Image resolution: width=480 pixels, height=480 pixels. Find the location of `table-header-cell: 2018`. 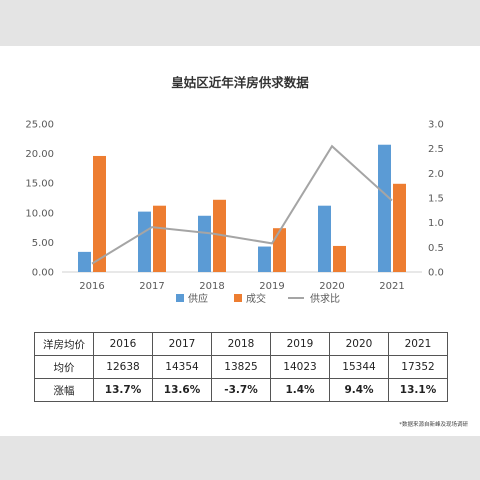

table-header-cell: 2018 is located at coordinates (241, 344).